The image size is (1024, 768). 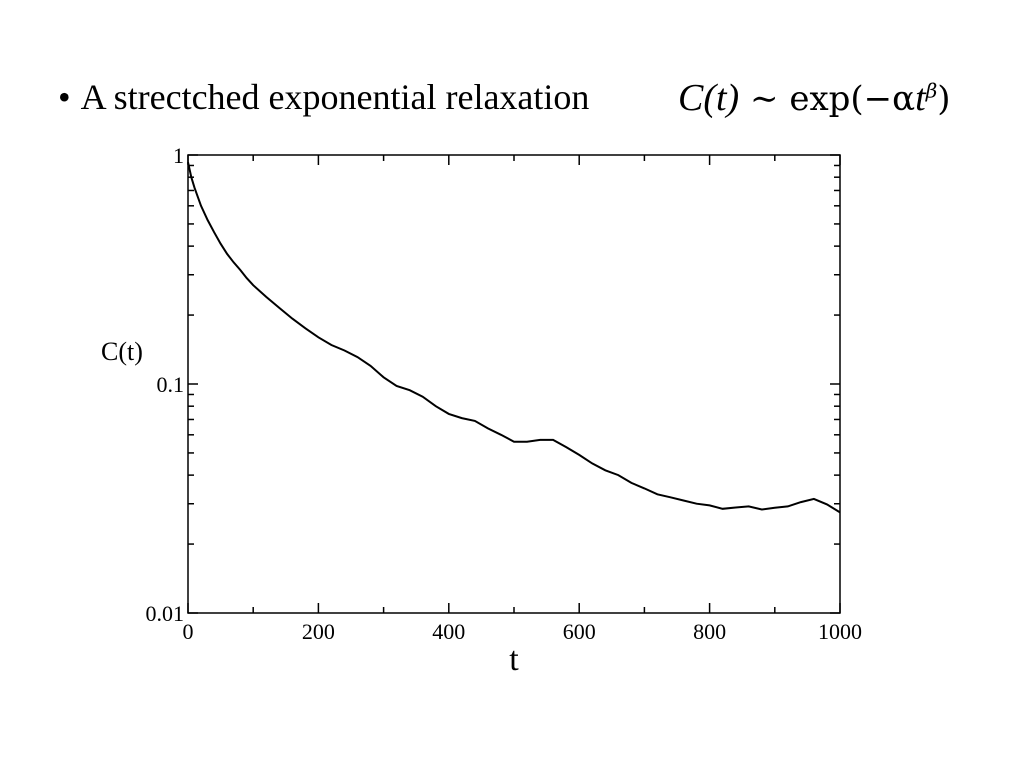 What do you see at coordinates (165, 613) in the screenshot?
I see `y-tick-label: 0.01` at bounding box center [165, 613].